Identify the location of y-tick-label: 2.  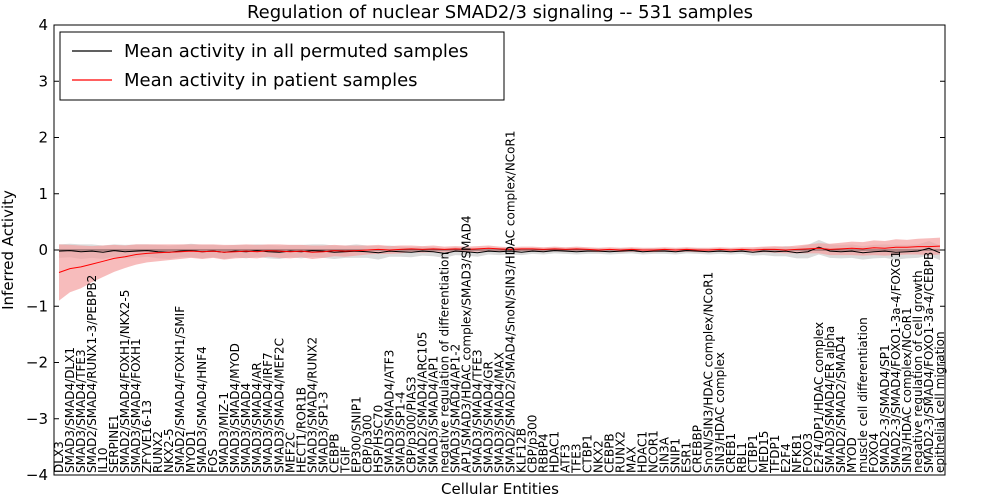
(43, 138).